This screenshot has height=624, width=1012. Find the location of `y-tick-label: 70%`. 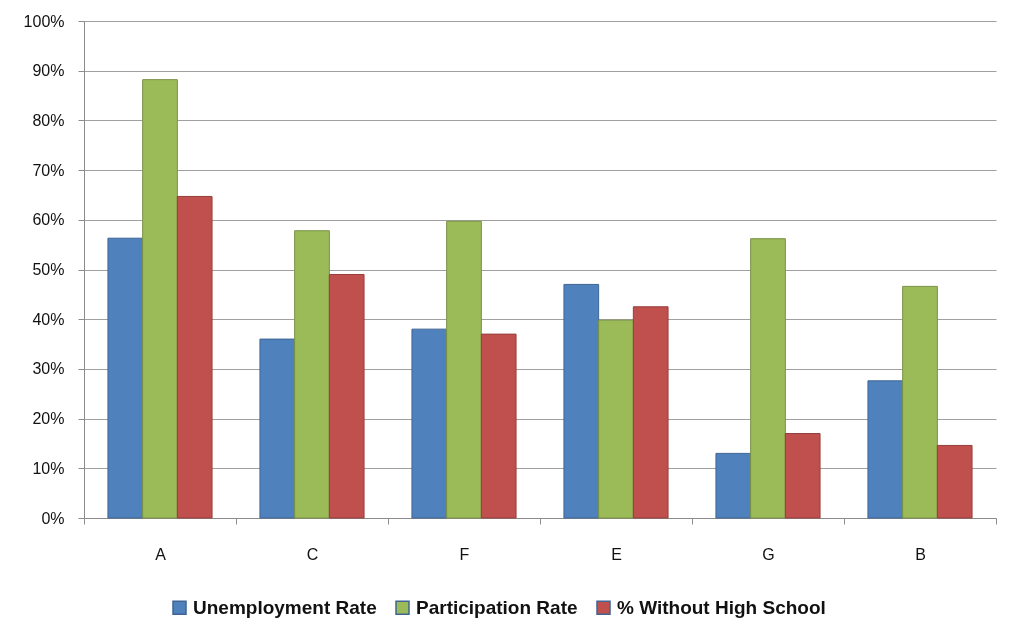

y-tick-label: 70% is located at coordinates (48, 170).